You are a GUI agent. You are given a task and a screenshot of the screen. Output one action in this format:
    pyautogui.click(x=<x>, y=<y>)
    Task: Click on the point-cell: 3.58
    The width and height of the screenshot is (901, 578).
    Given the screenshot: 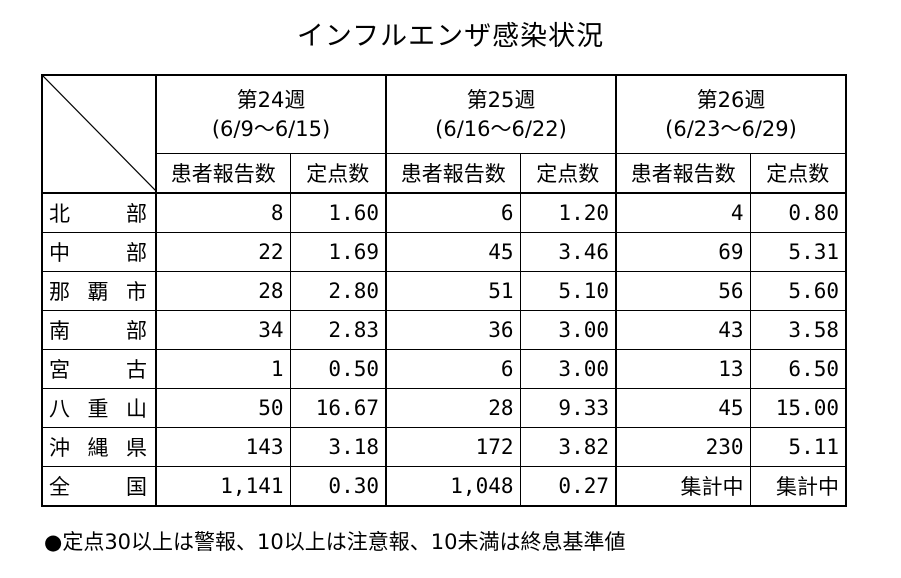 What is the action you would take?
    pyautogui.click(x=798, y=330)
    